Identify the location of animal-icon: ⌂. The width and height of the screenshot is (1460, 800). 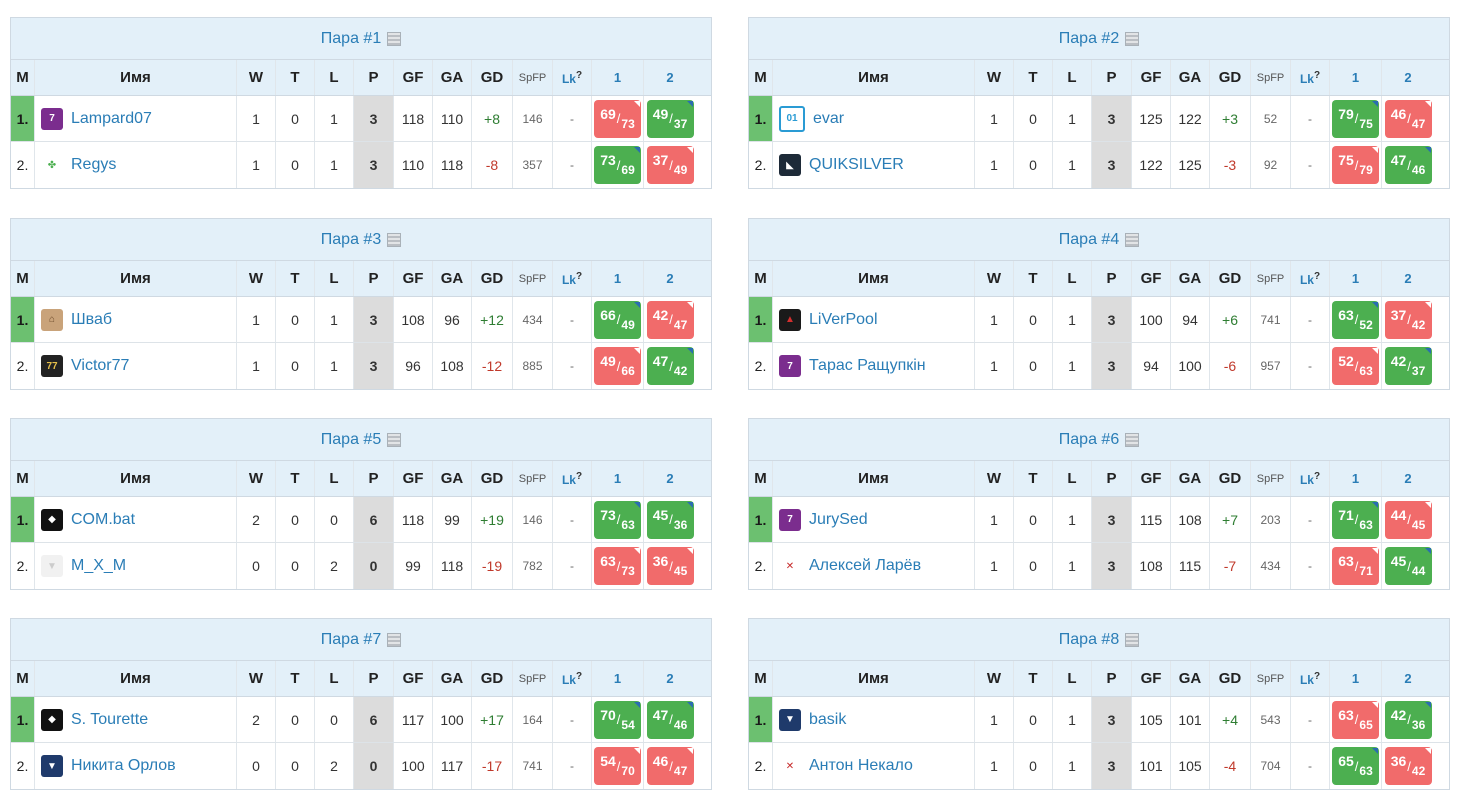
(52, 319).